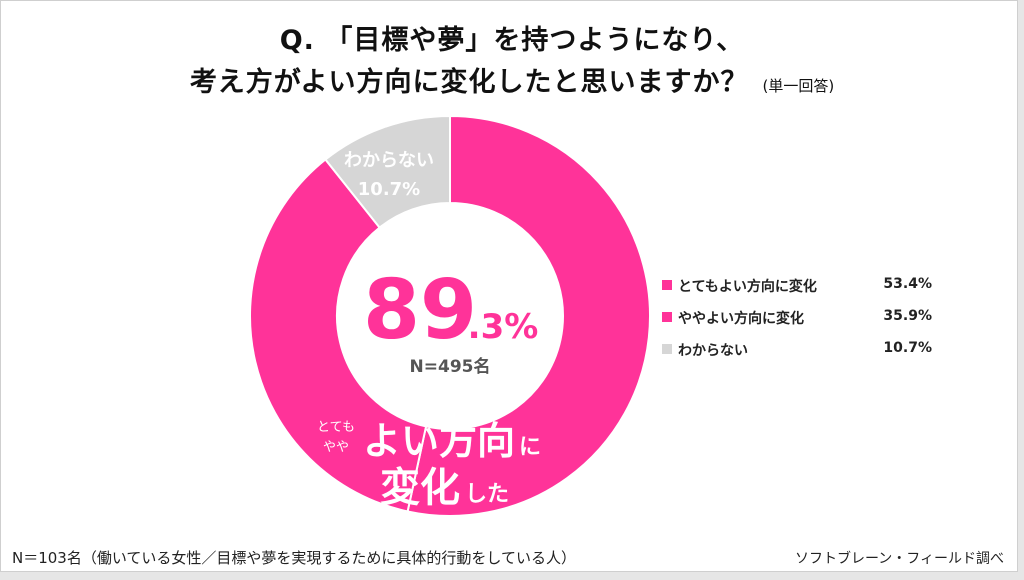 This screenshot has width=1024, height=580. What do you see at coordinates (667, 285) in the screenshot?
I see `legend-swatch-very-good` at bounding box center [667, 285].